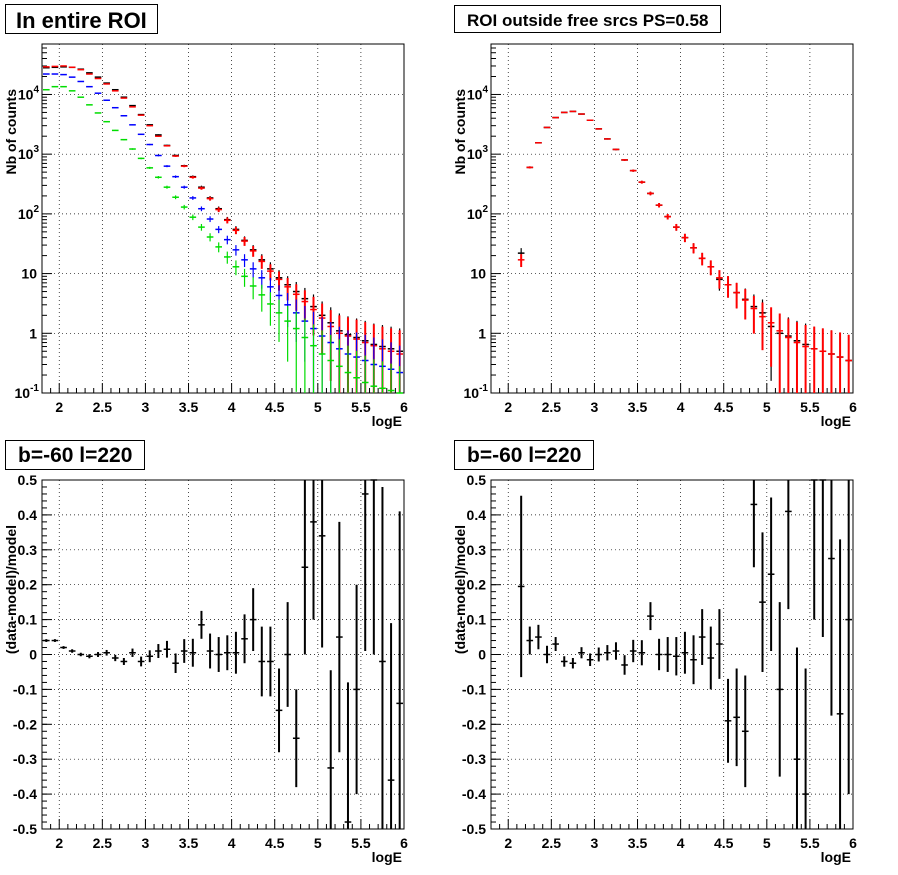 This screenshot has height=875, width=898. What do you see at coordinates (81, 19) in the screenshot?
I see `pad-title-top-left: In entire ROI` at bounding box center [81, 19].